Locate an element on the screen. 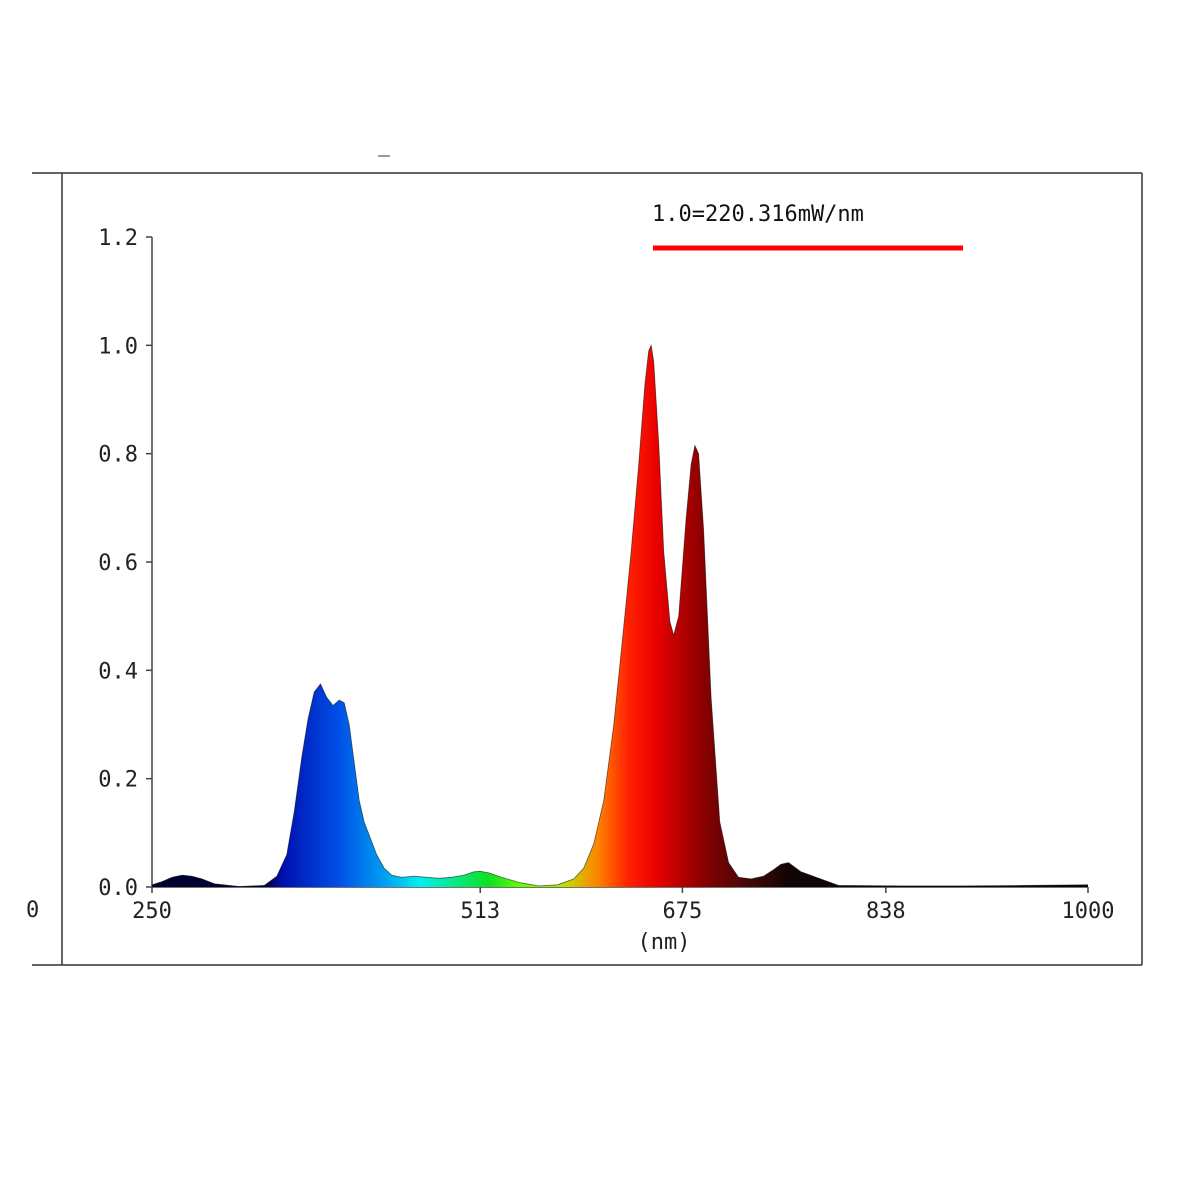 The width and height of the screenshot is (1181, 1181). y-tick-label: 0.8 is located at coordinates (118, 455).